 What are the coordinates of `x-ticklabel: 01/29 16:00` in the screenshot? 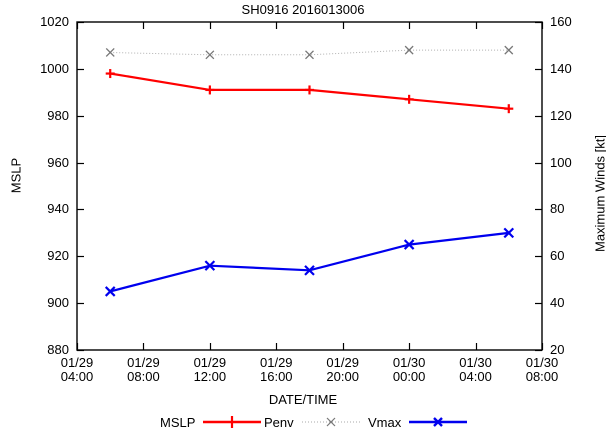 It's located at (276, 370).